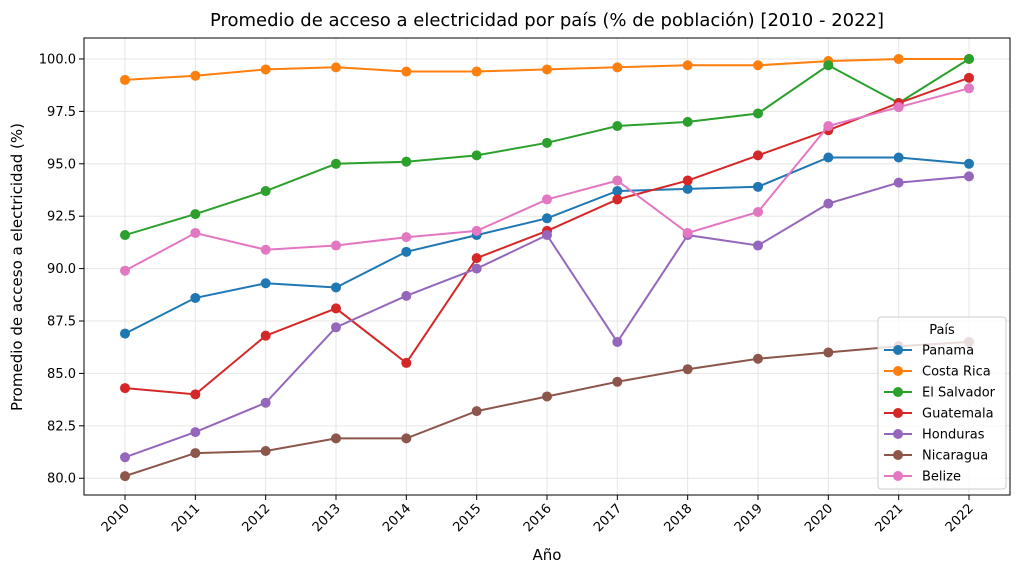 The width and height of the screenshot is (1022, 578). What do you see at coordinates (934, 435) in the screenshot?
I see `legend-item: Honduras` at bounding box center [934, 435].